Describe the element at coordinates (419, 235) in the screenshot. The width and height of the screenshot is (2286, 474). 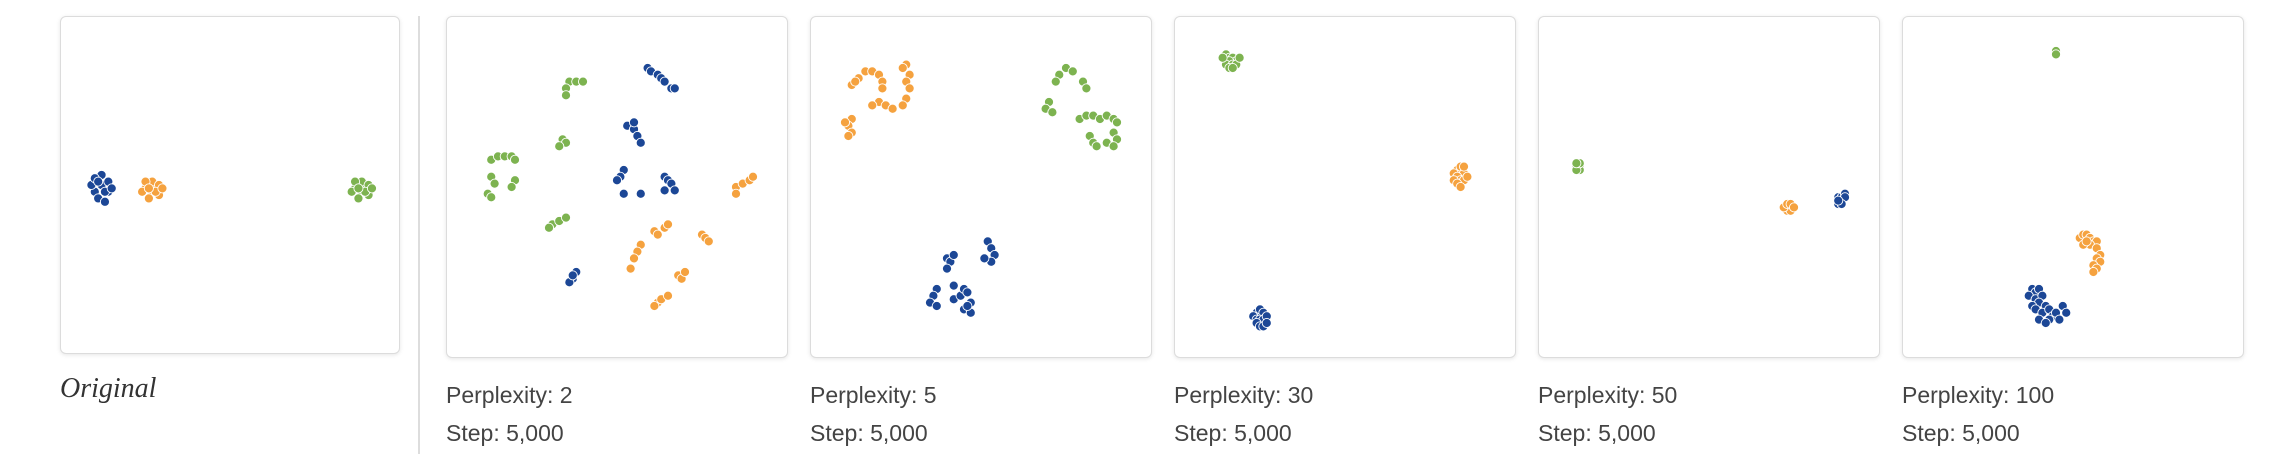
I see `divider` at that location.